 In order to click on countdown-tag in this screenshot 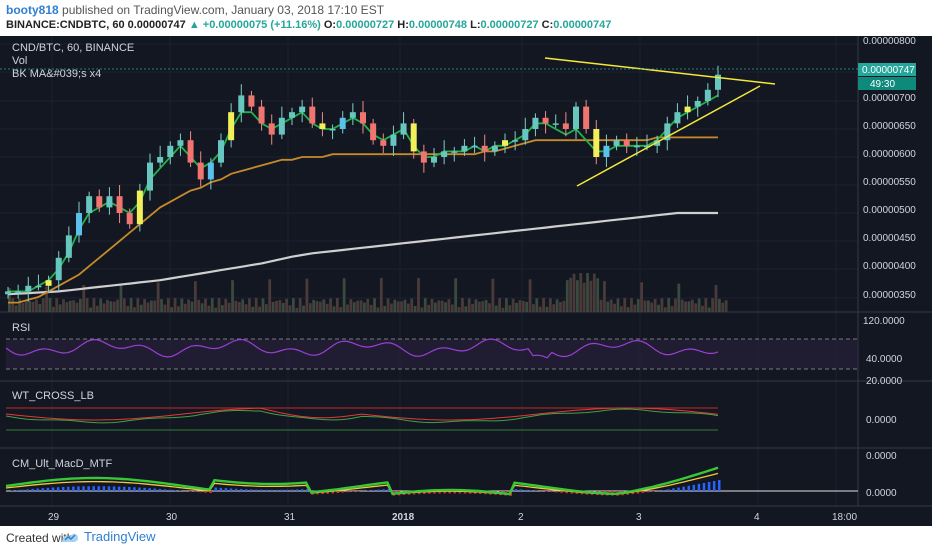, I will do `click(887, 83)`.